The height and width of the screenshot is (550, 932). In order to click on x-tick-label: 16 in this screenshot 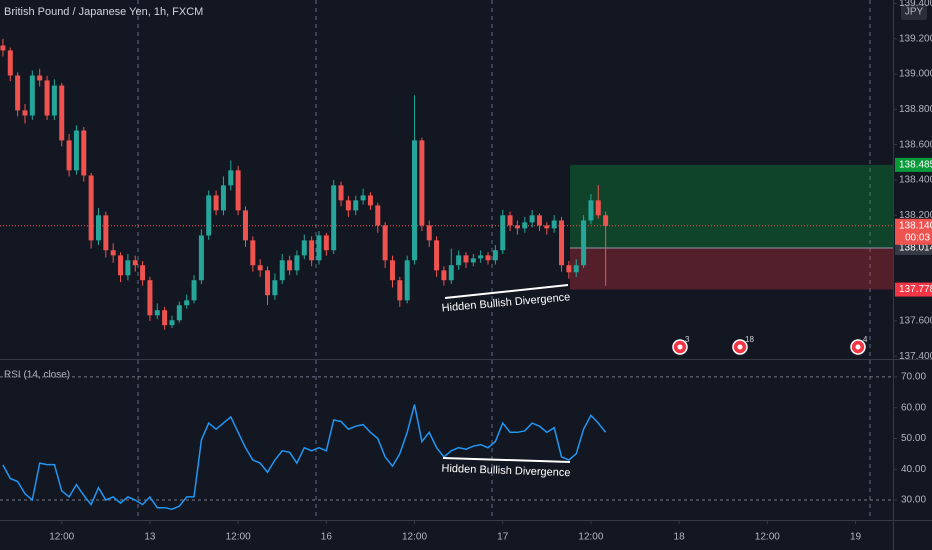, I will do `click(327, 537)`.